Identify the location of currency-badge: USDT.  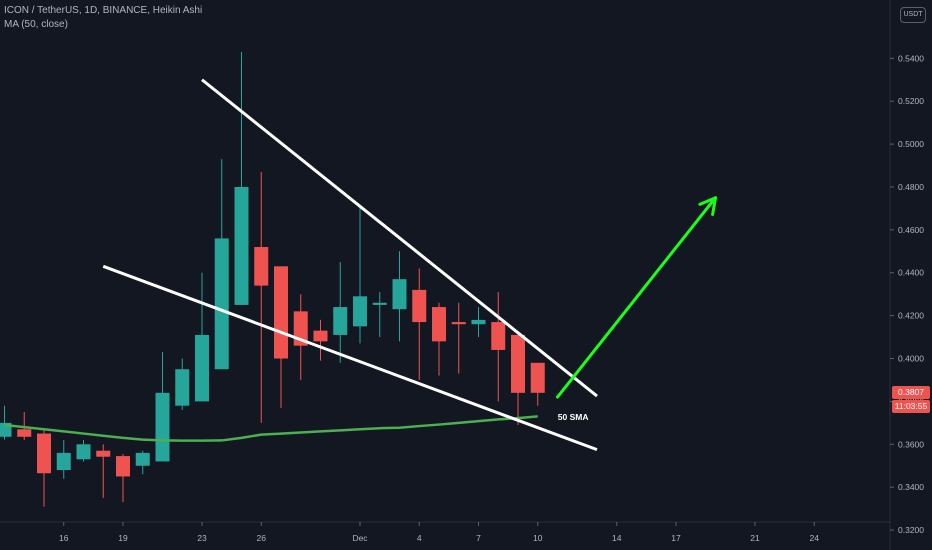
(913, 15).